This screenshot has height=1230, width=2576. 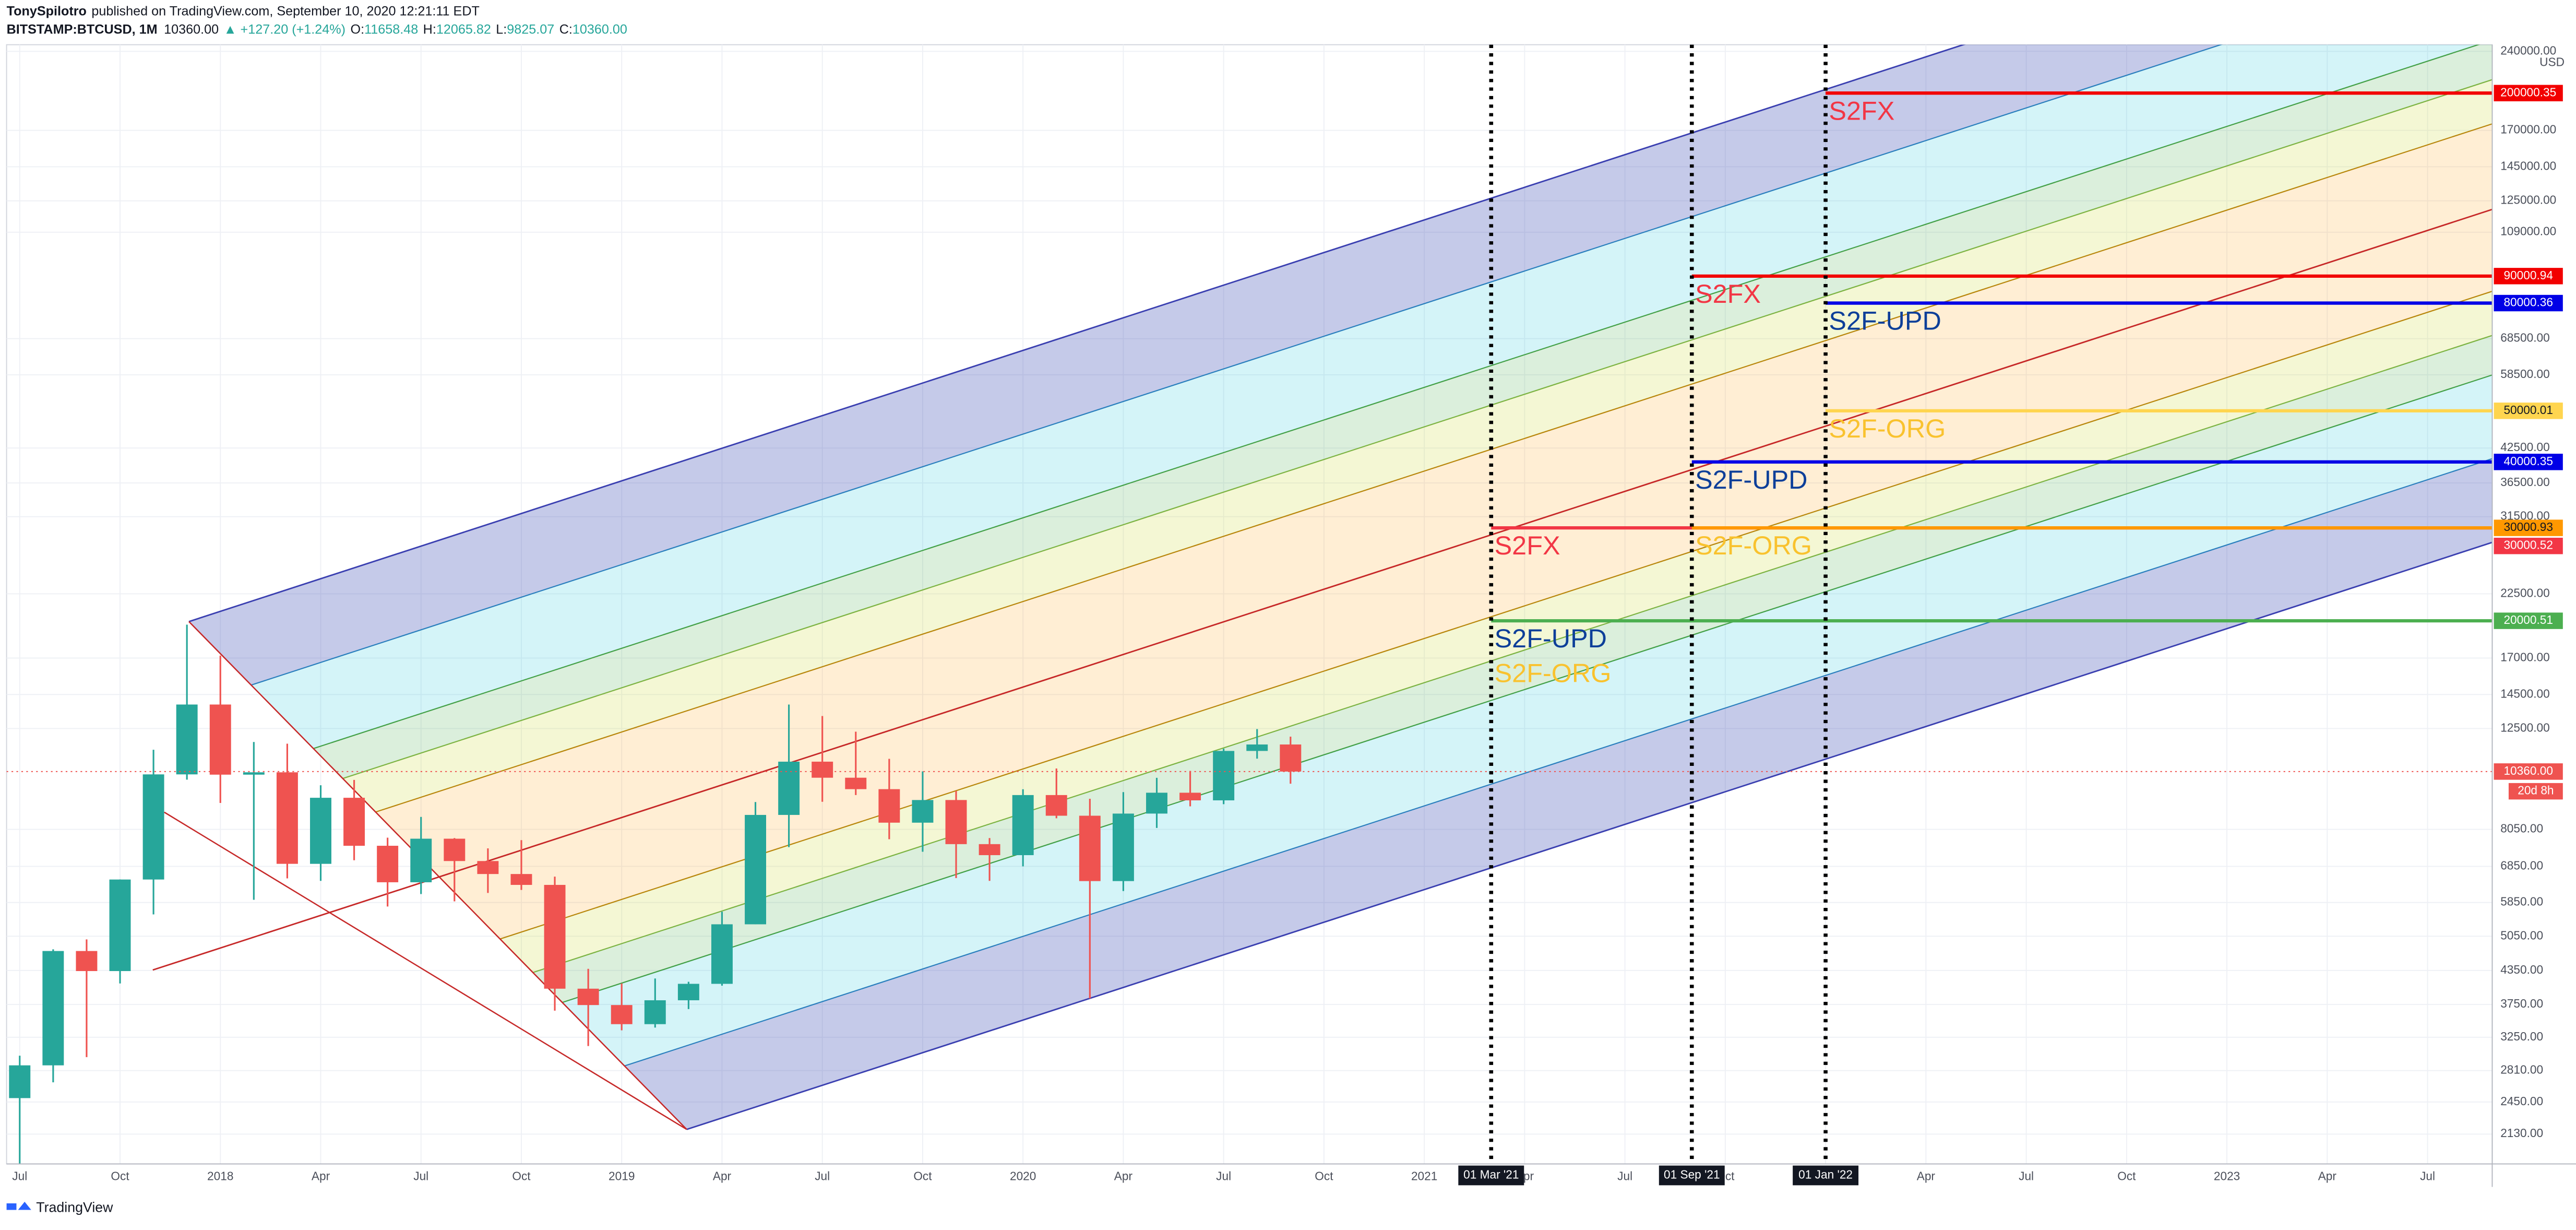 I want to click on countdown-badge, so click(x=2536, y=792).